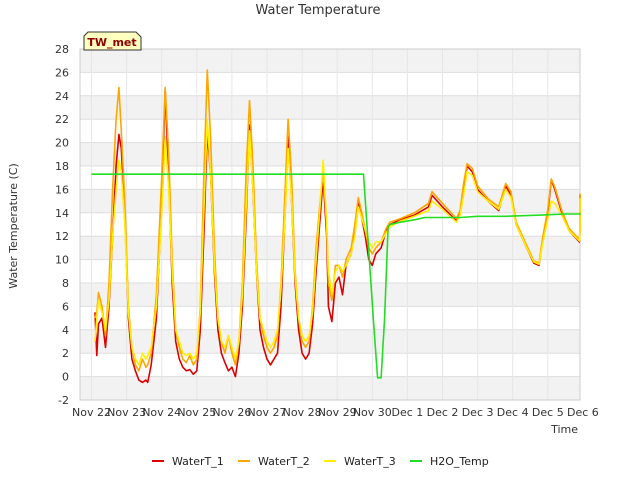 The height and width of the screenshot is (480, 640). Describe the element at coordinates (231, 412) in the screenshot. I see `x-tick-label: Nov 26` at that location.